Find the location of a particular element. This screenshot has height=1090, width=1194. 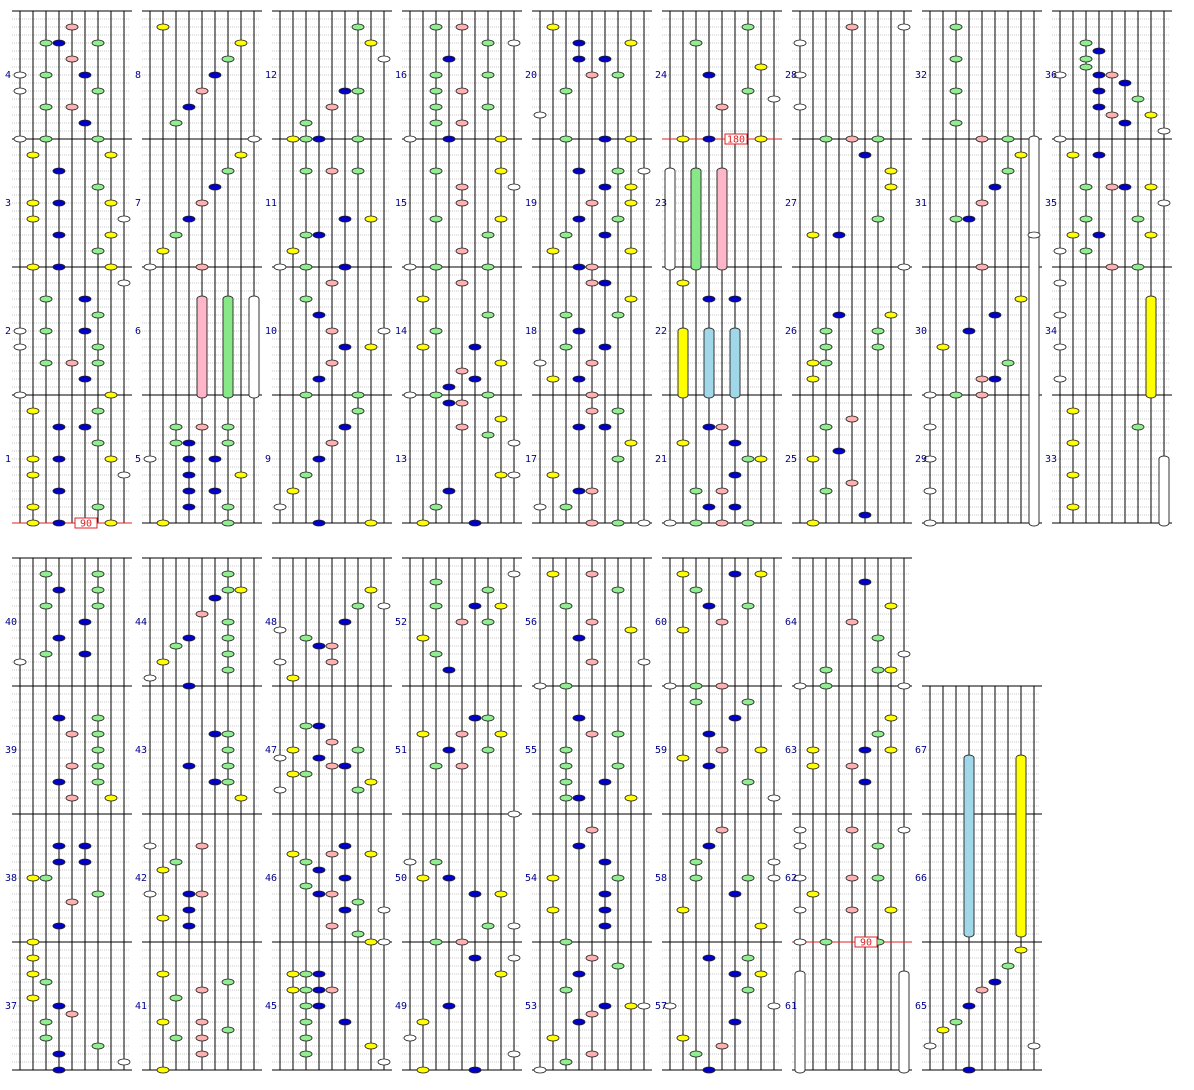

measure-number: 43 is located at coordinates (141, 750).